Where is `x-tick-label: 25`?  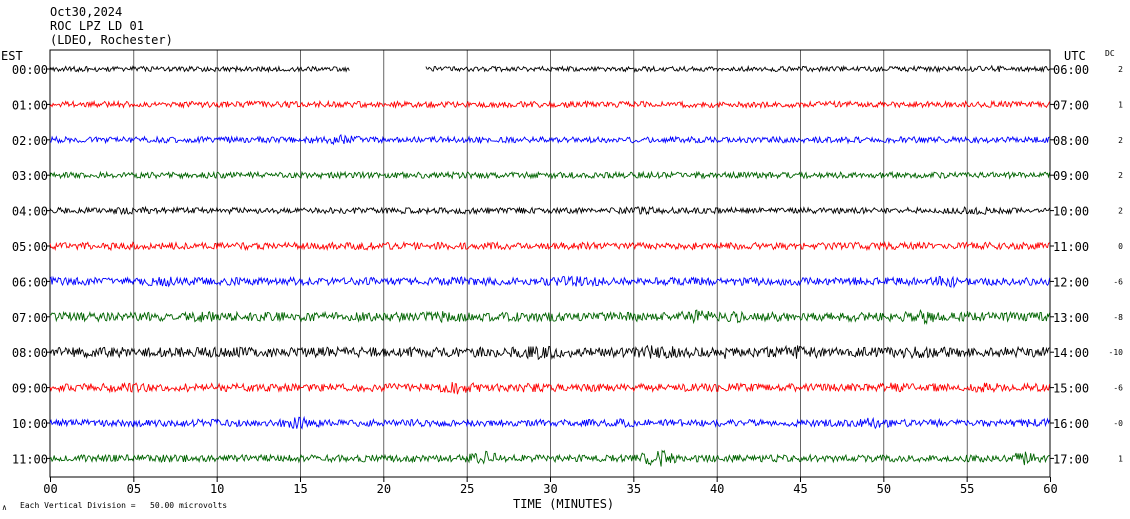 x-tick-label: 25 is located at coordinates (467, 489).